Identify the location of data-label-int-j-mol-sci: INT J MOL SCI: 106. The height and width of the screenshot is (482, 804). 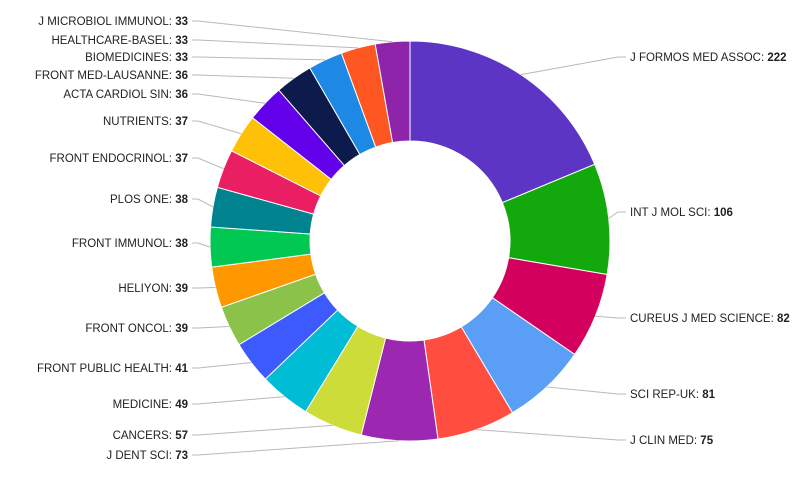
(681, 213).